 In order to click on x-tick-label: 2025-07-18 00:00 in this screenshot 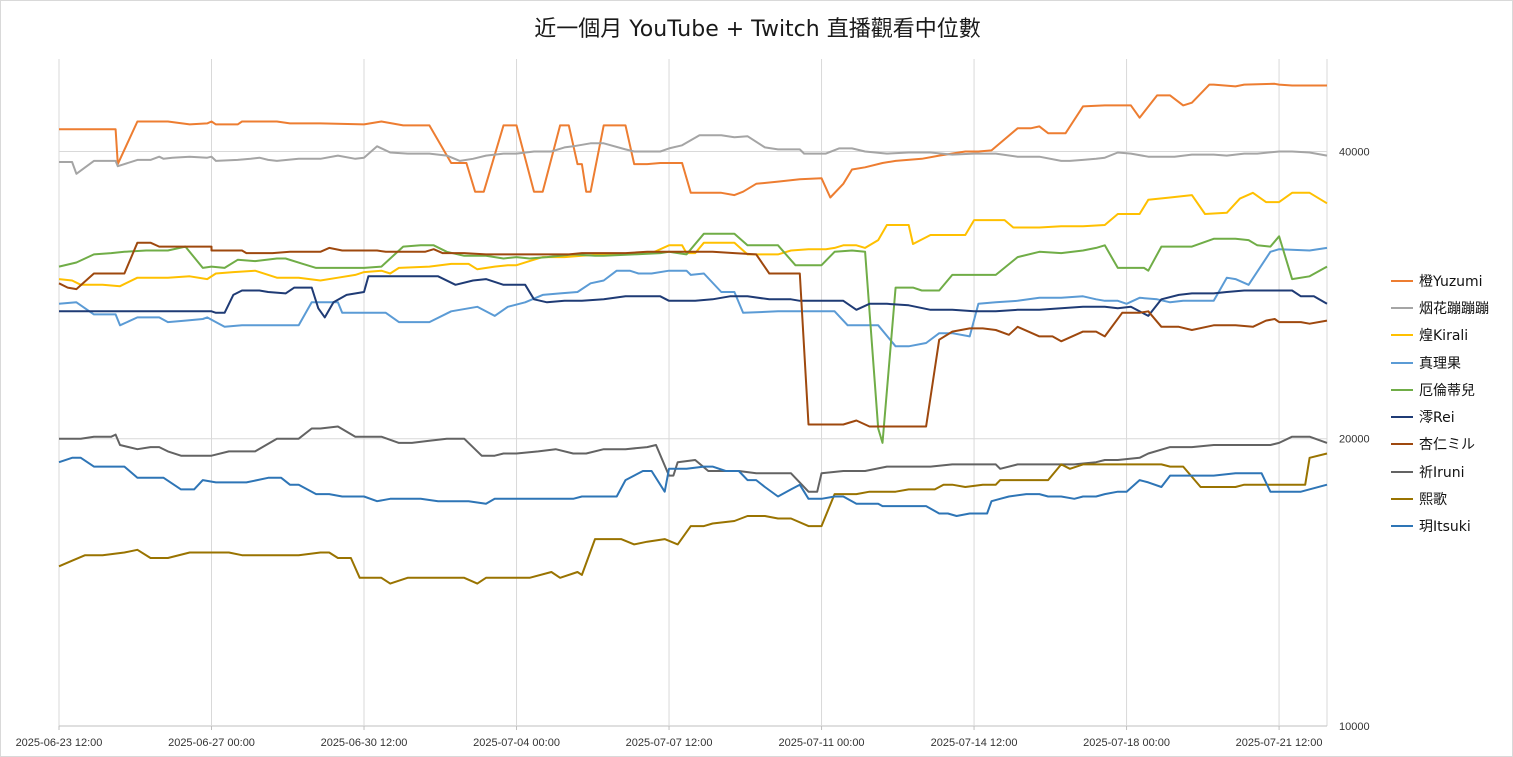, I will do `click(1126, 743)`.